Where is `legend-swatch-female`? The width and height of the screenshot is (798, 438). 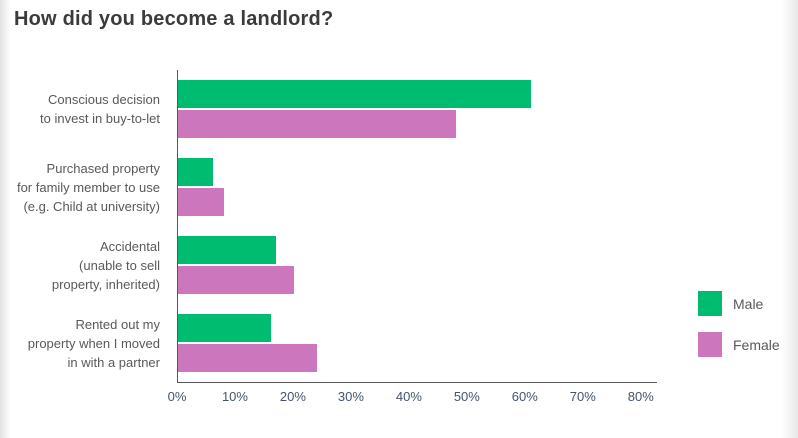
legend-swatch-female is located at coordinates (710, 344).